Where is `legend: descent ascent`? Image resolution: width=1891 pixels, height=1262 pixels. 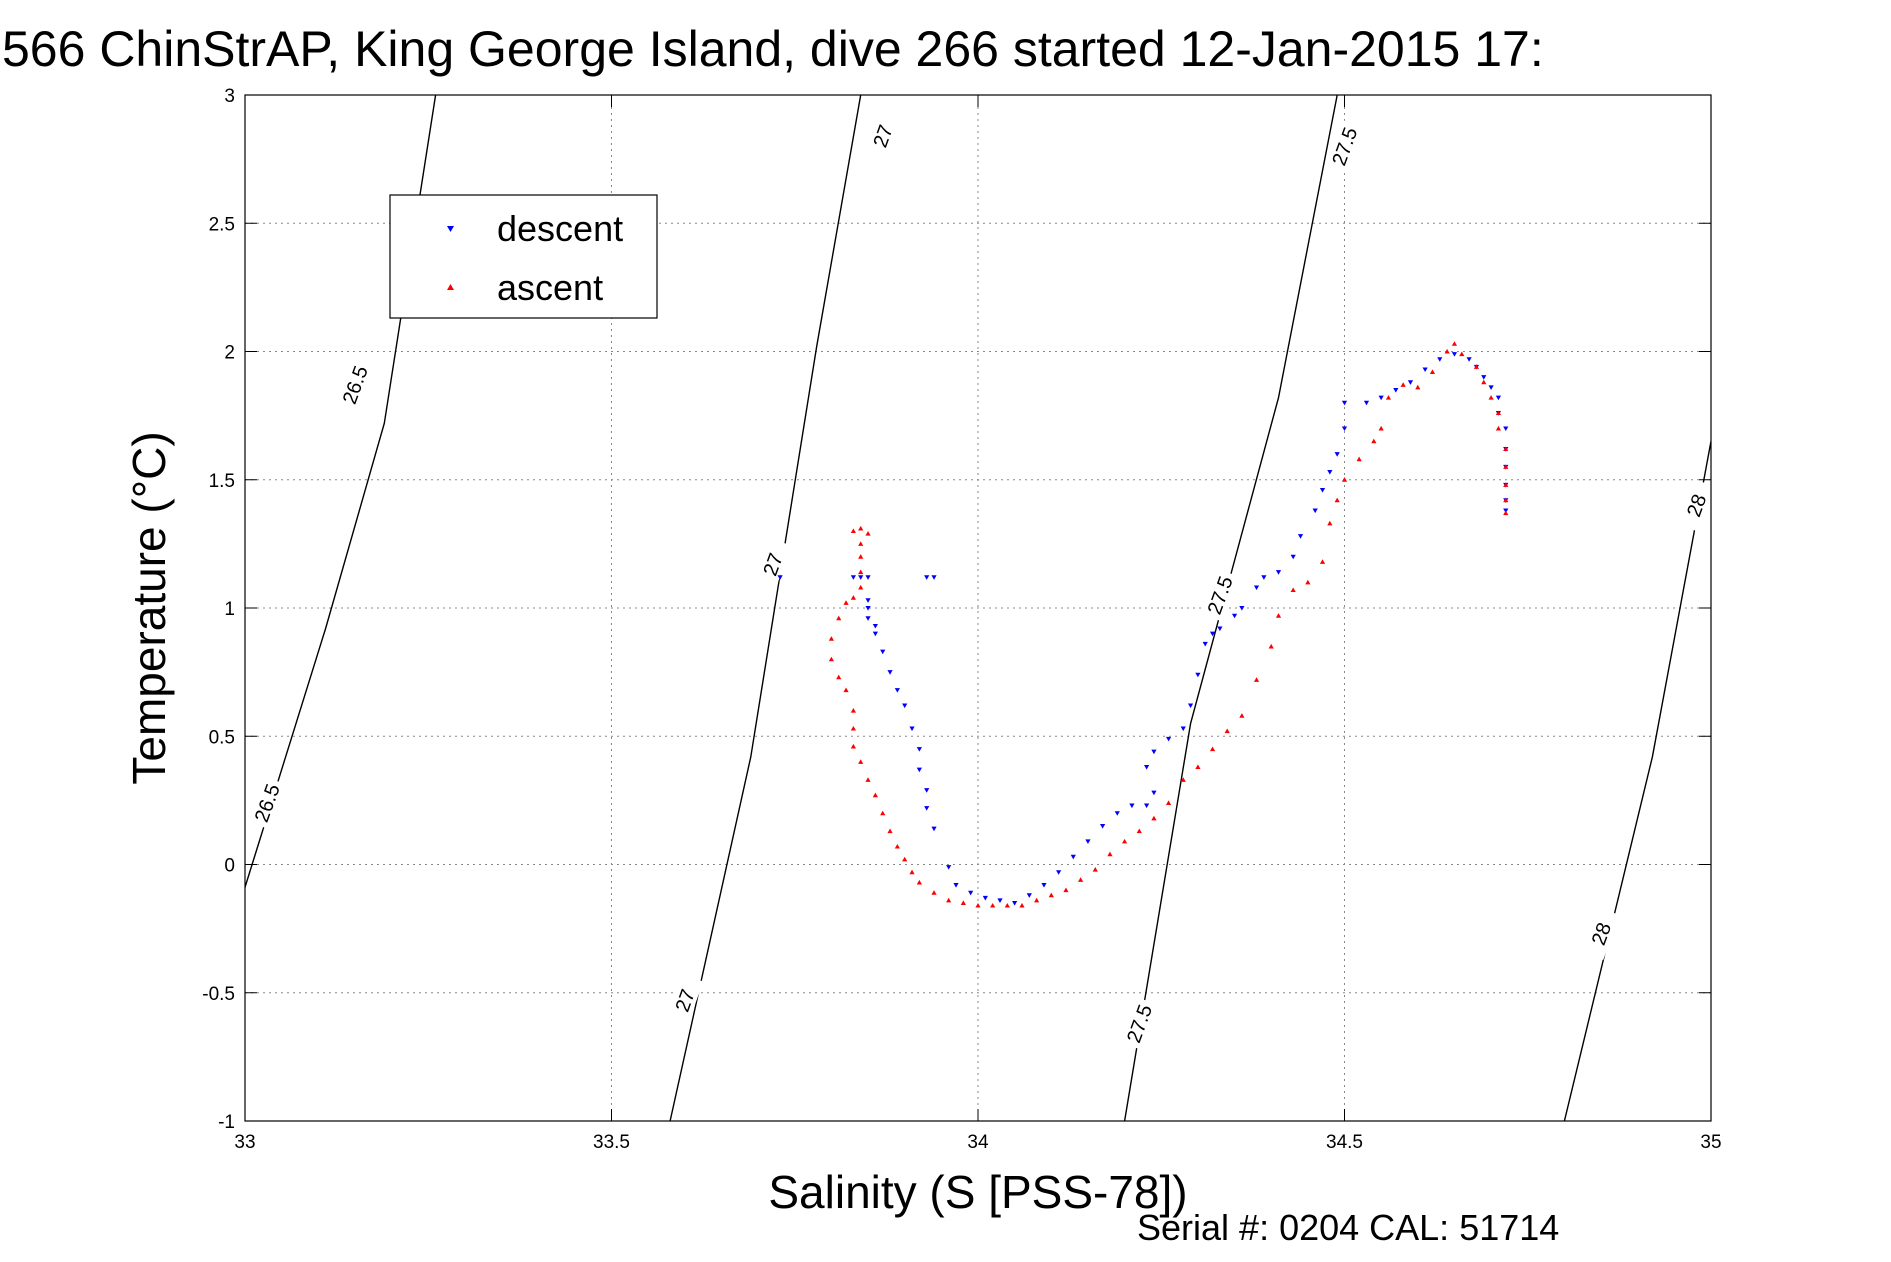
legend: descent ascent is located at coordinates (523, 256).